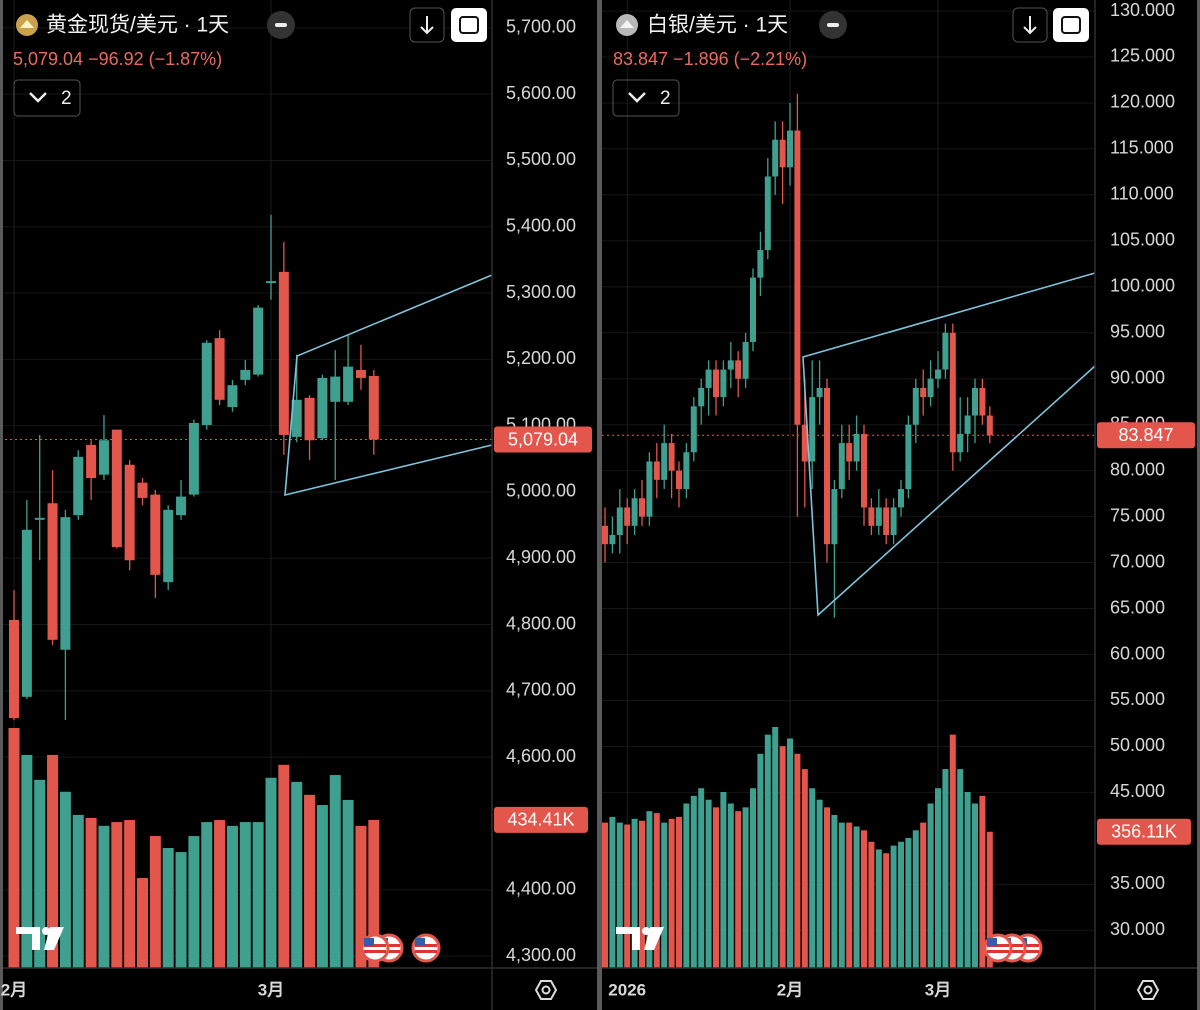 The height and width of the screenshot is (1010, 1200). I want to click on last-volume-label: 356.11K, so click(1144, 832).